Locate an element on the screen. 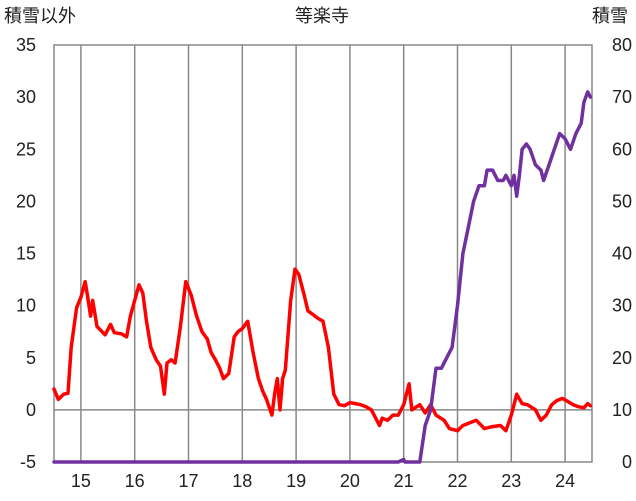  y-right-tick-label: 20 is located at coordinates (622, 358).